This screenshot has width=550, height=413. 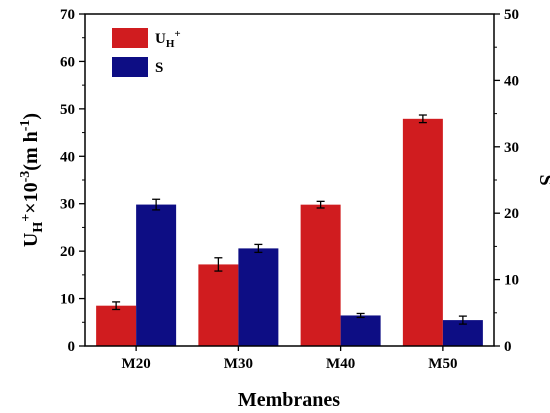 What do you see at coordinates (289, 400) in the screenshot?
I see `x-axis-title: Membranes` at bounding box center [289, 400].